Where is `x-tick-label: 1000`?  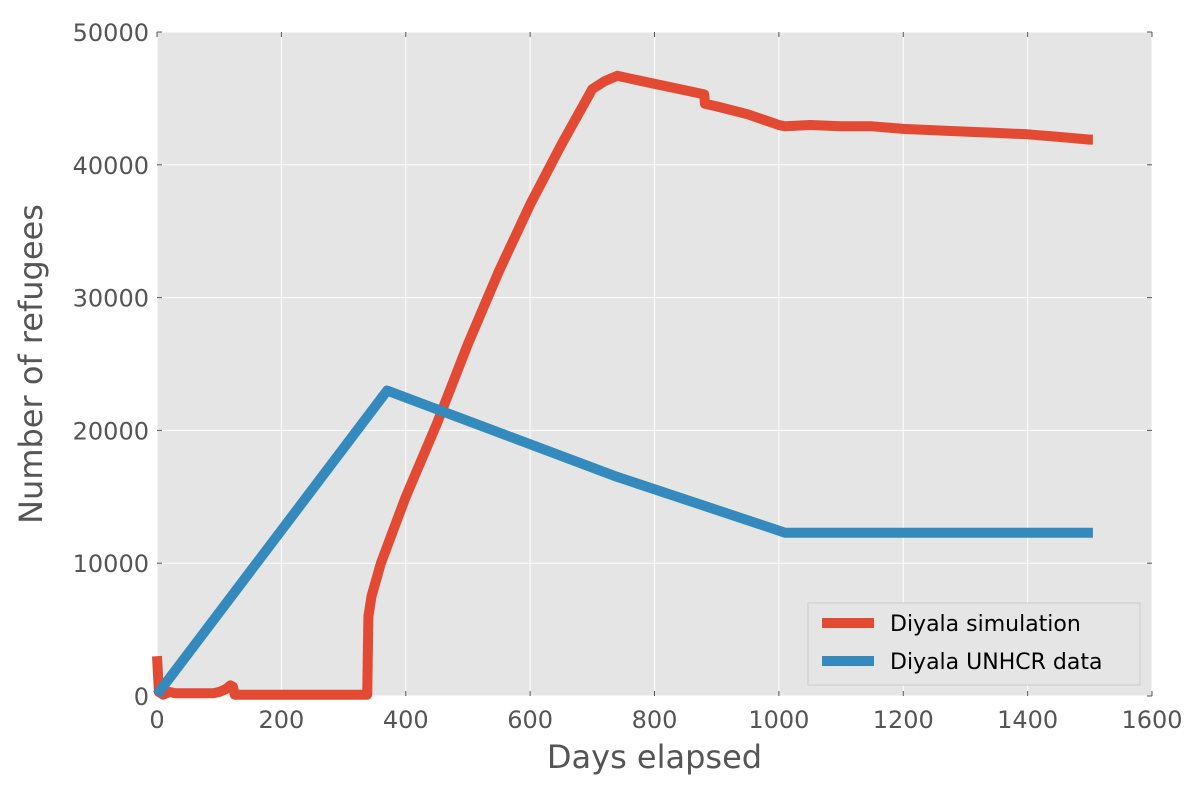 x-tick-label: 1000 is located at coordinates (778, 720).